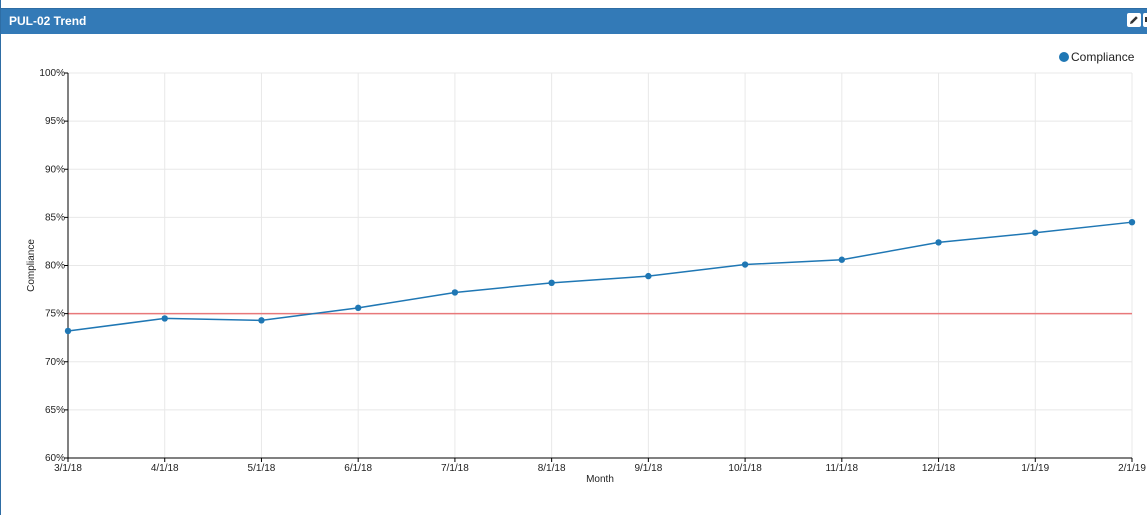 The height and width of the screenshot is (515, 1147). Describe the element at coordinates (31, 265) in the screenshot. I see `y-axis-title: Compliance` at that location.